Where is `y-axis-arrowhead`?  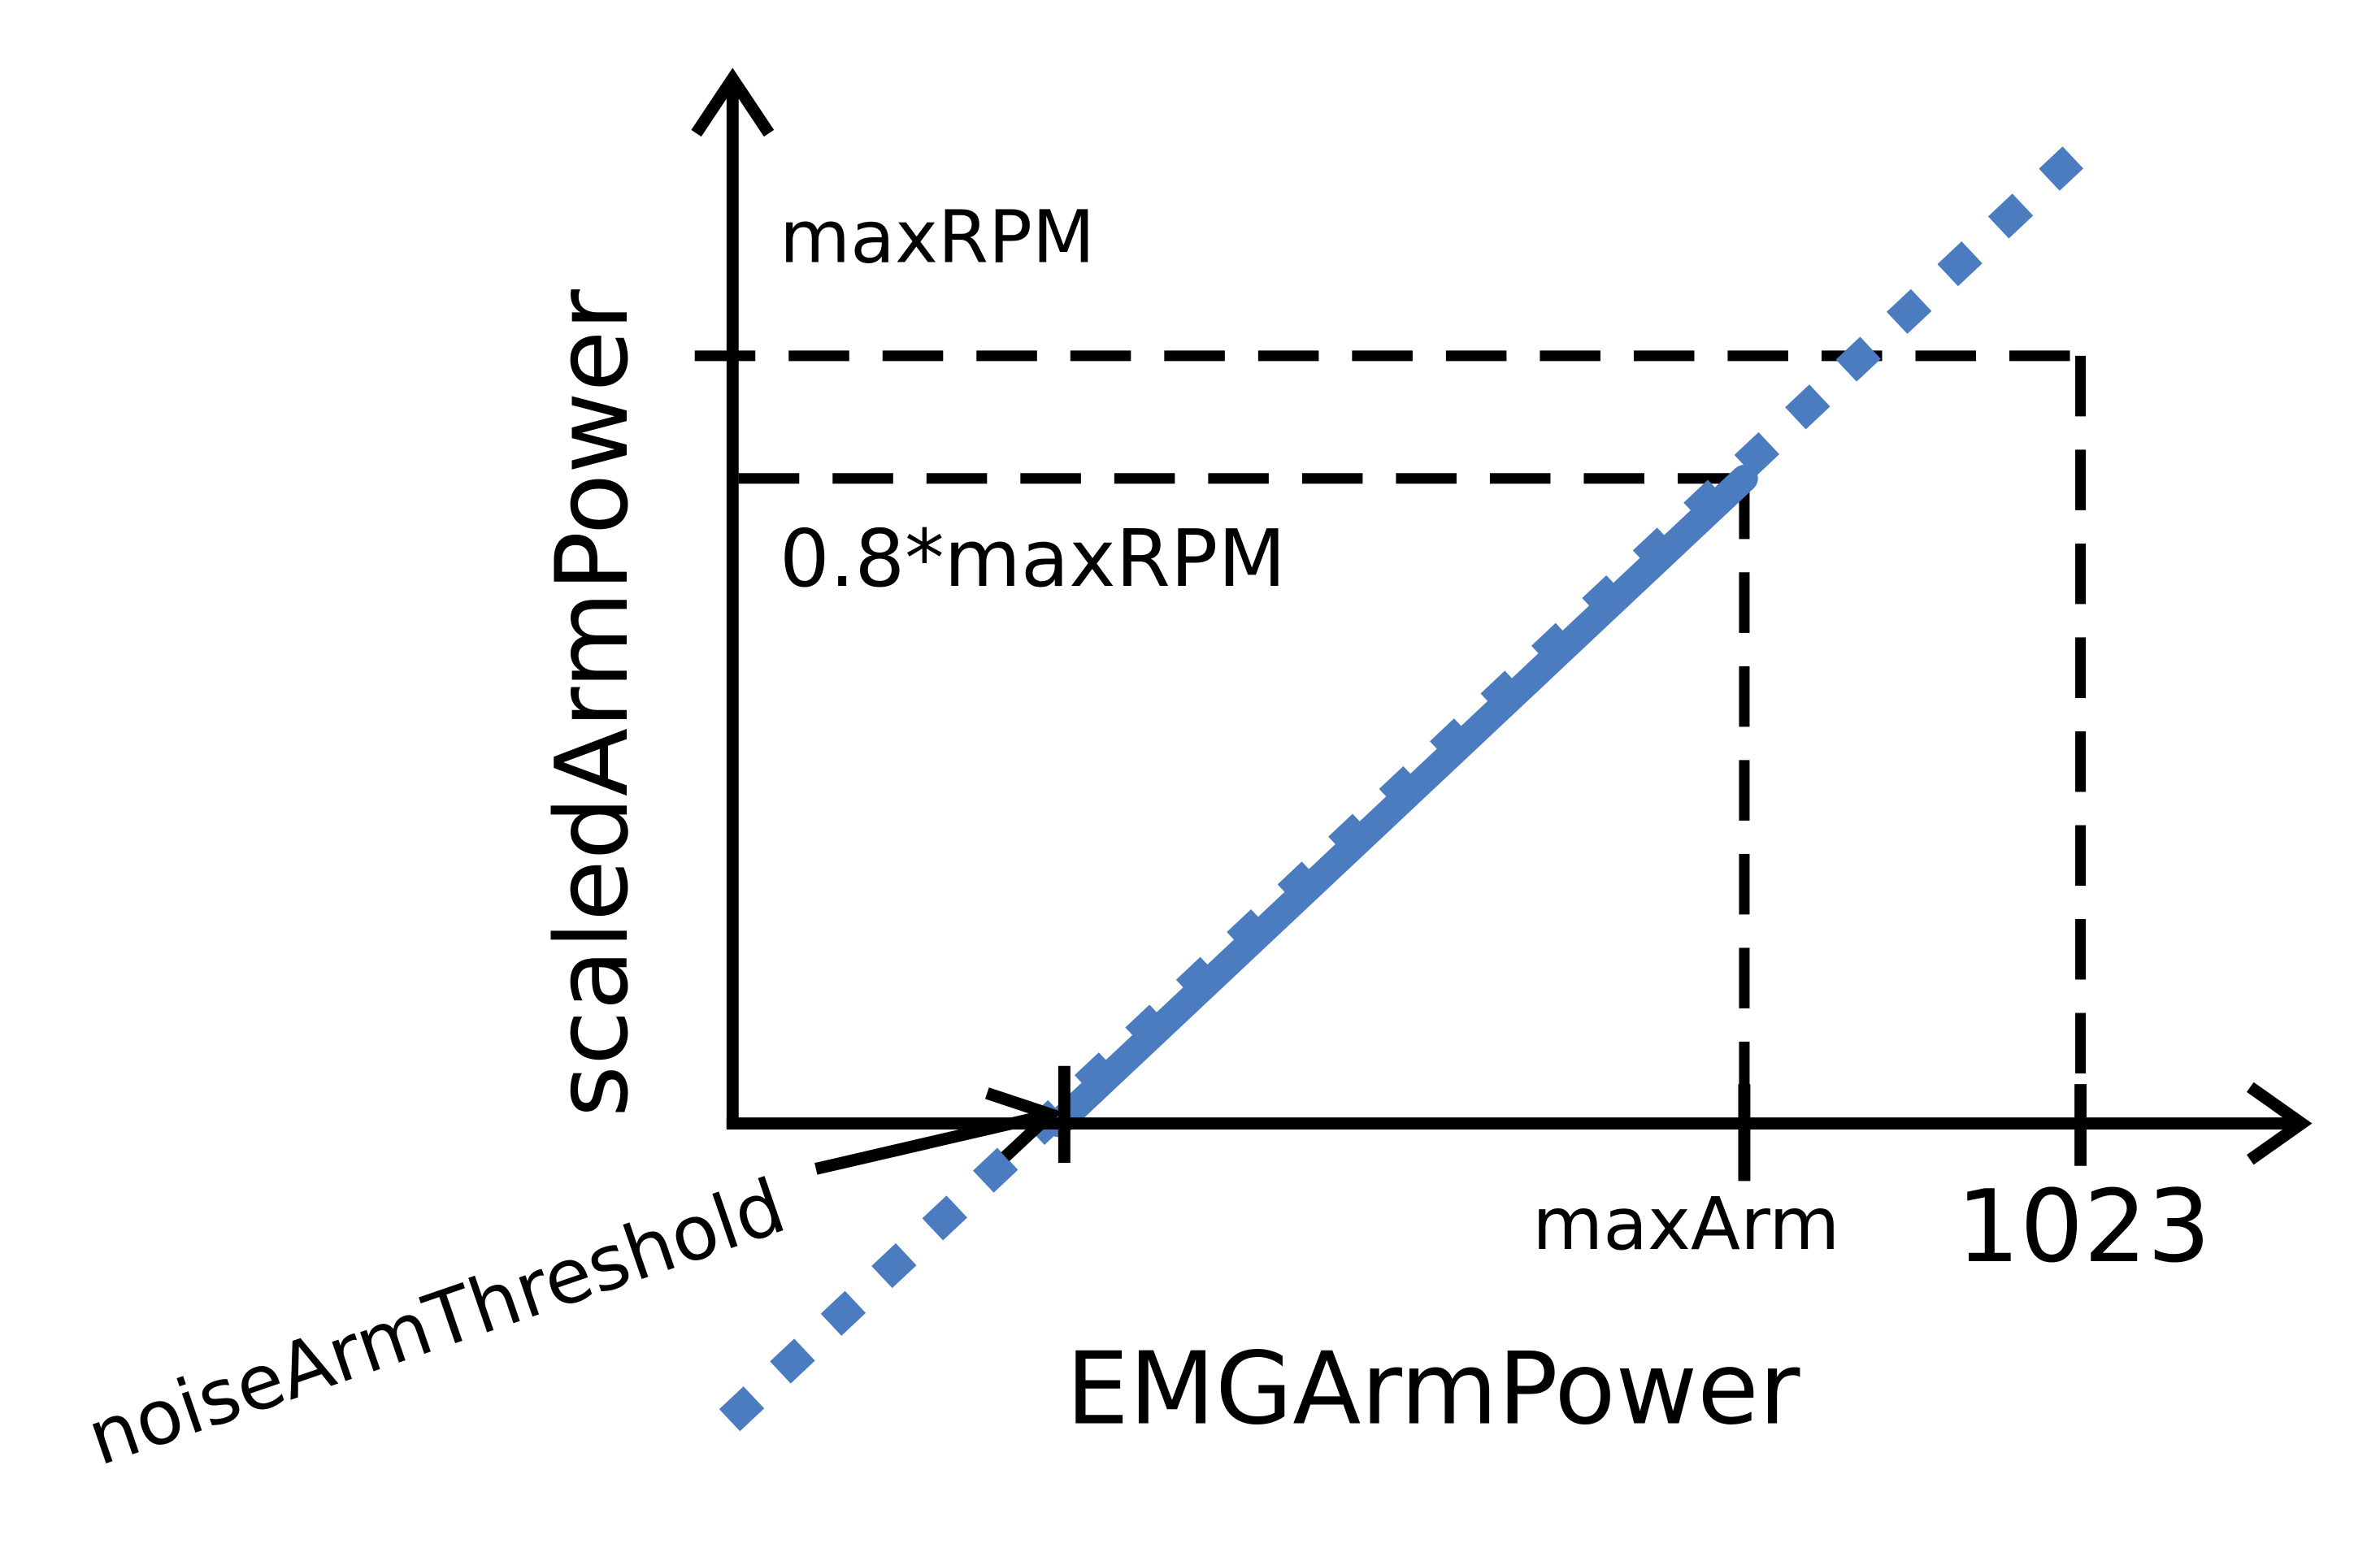 y-axis-arrowhead is located at coordinates (733, 102).